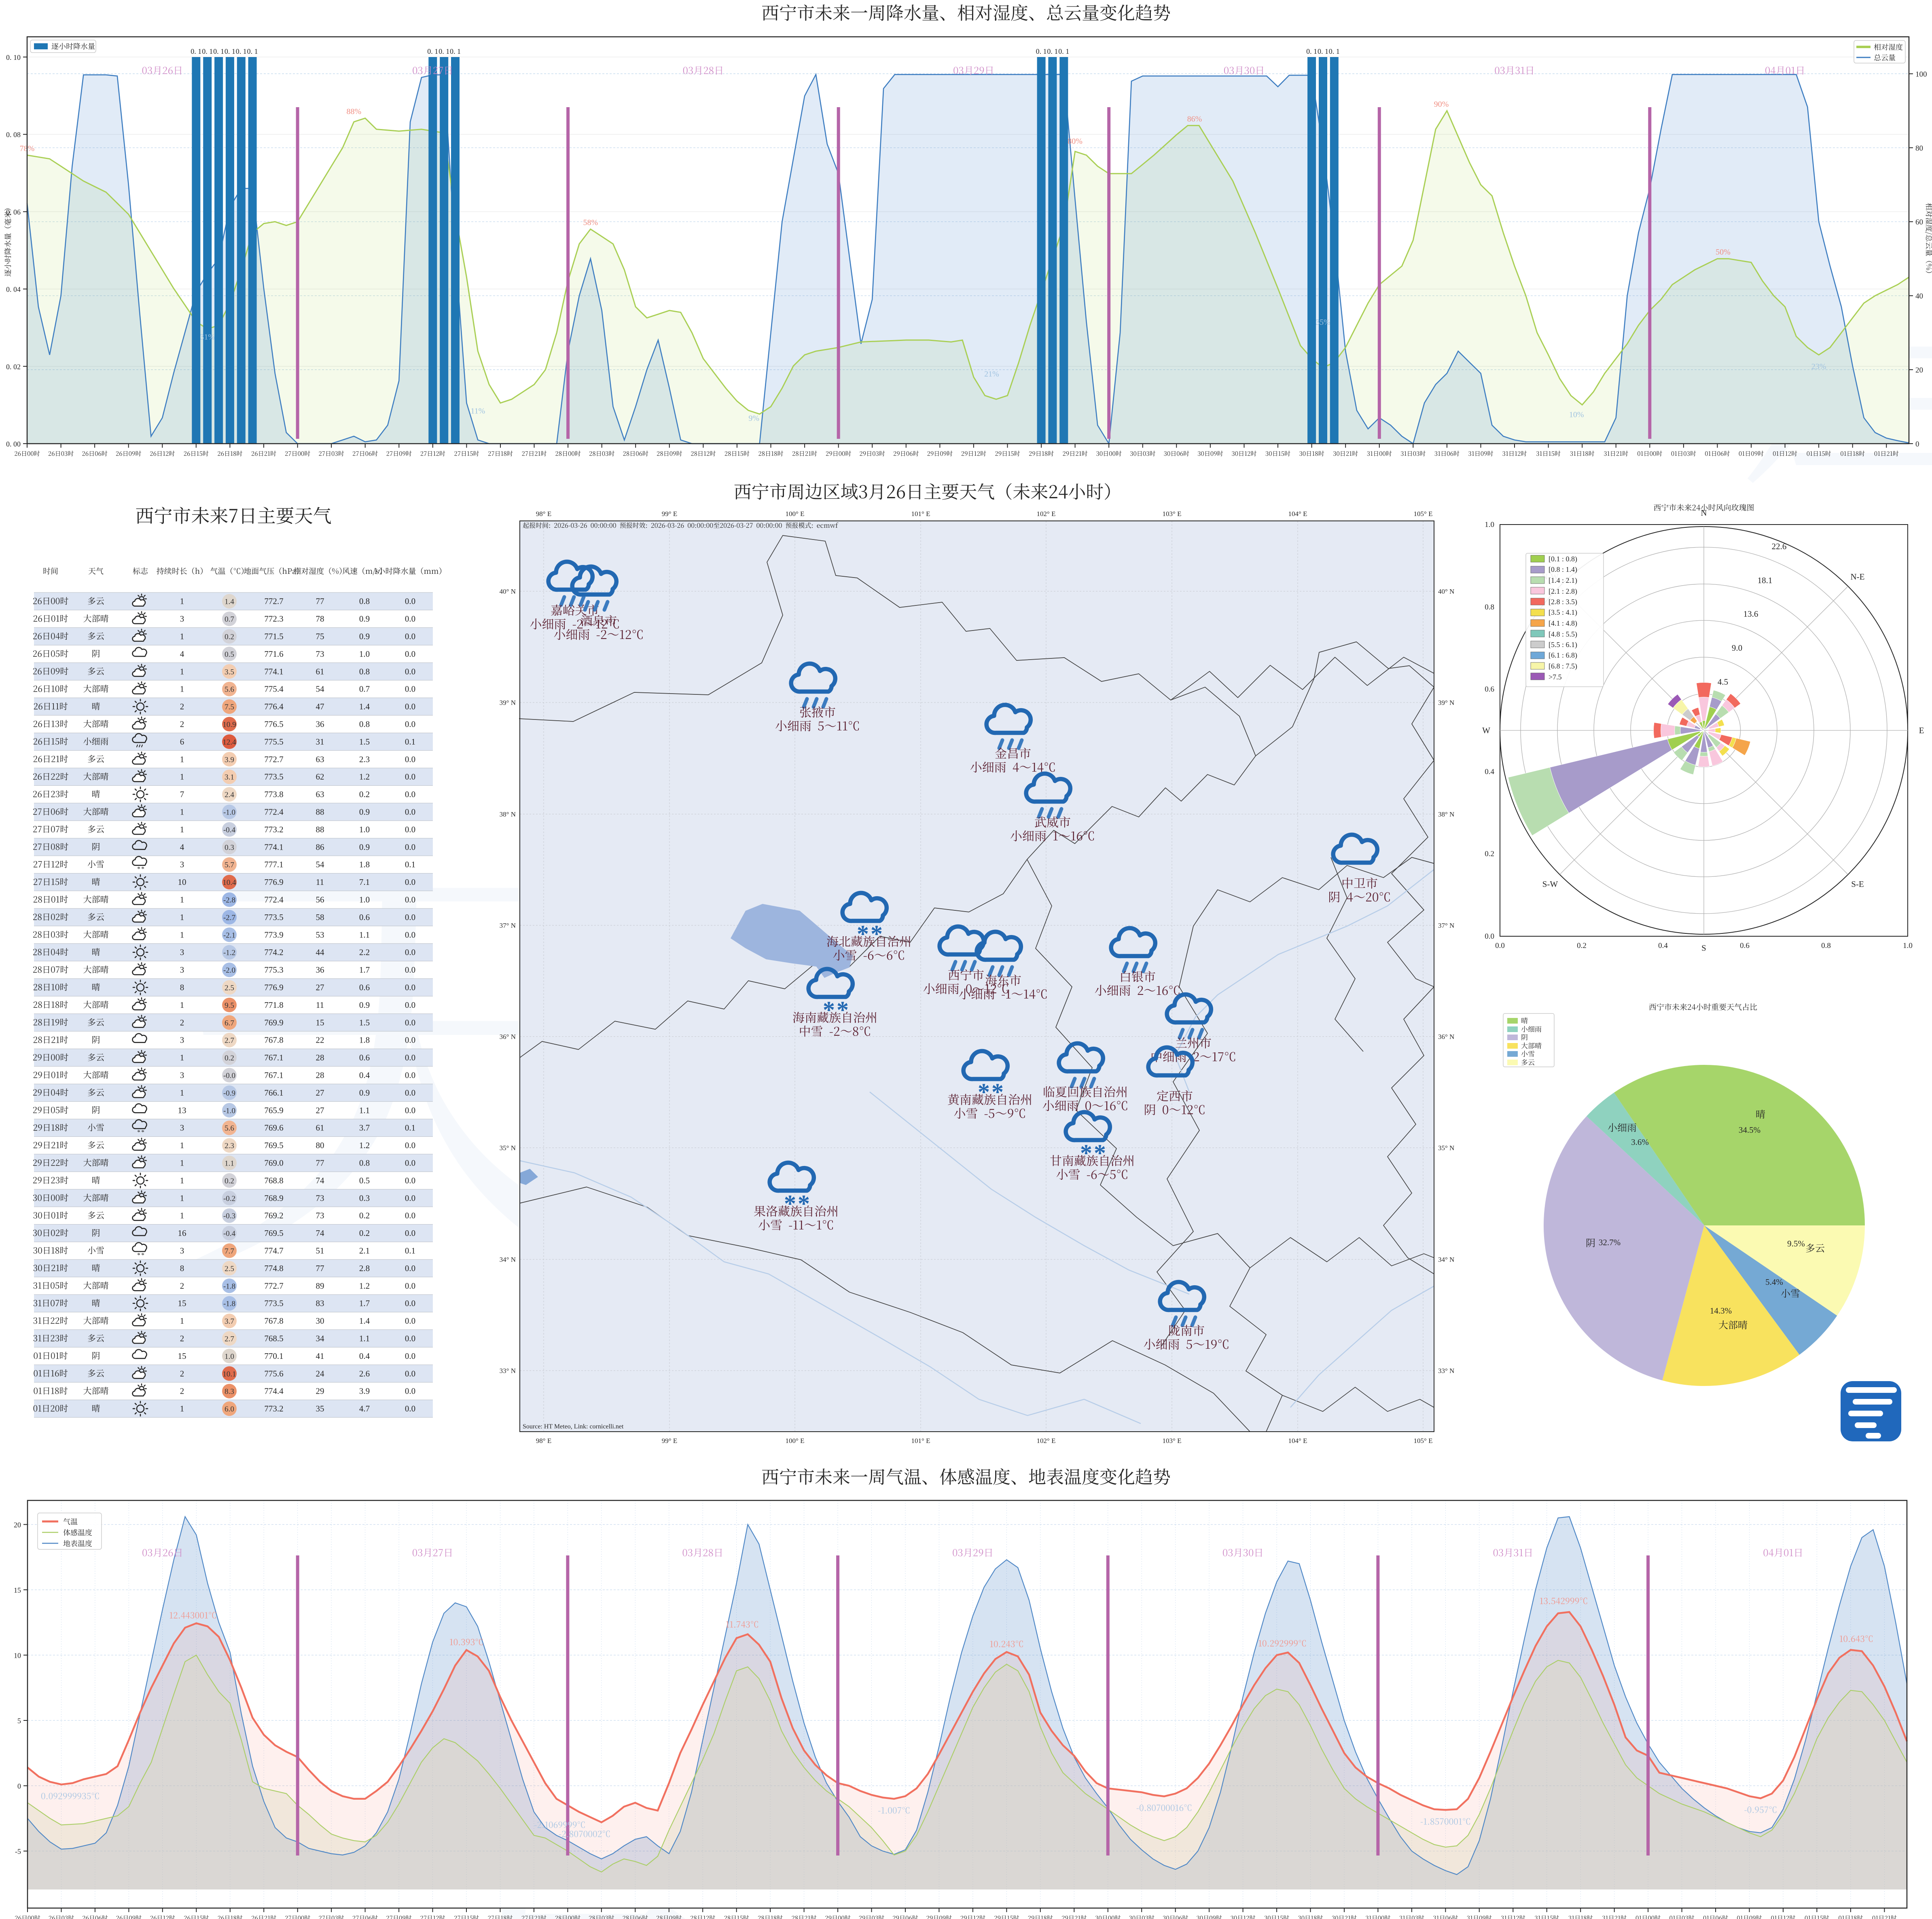 Image resolution: width=1932 pixels, height=1919 pixels. What do you see at coordinates (1663, 946) in the screenshot?
I see `svg-text: 0.4` at bounding box center [1663, 946].